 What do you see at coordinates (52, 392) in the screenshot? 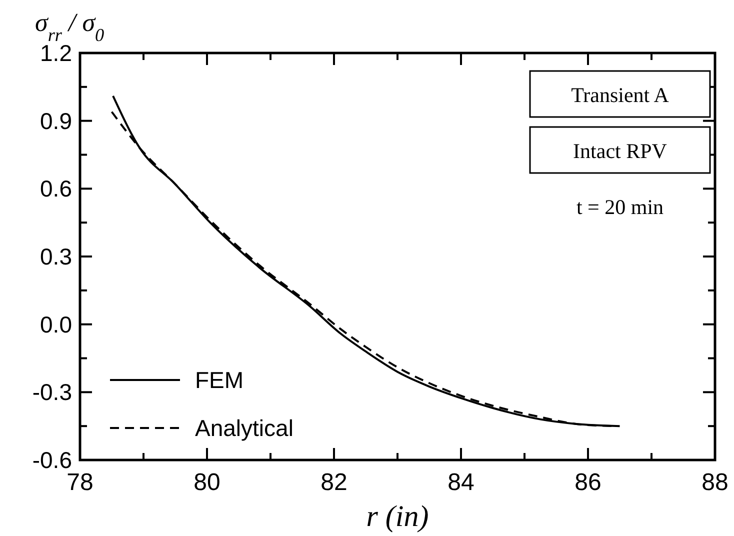
I see `y-tick-label: -0.3` at bounding box center [52, 392].